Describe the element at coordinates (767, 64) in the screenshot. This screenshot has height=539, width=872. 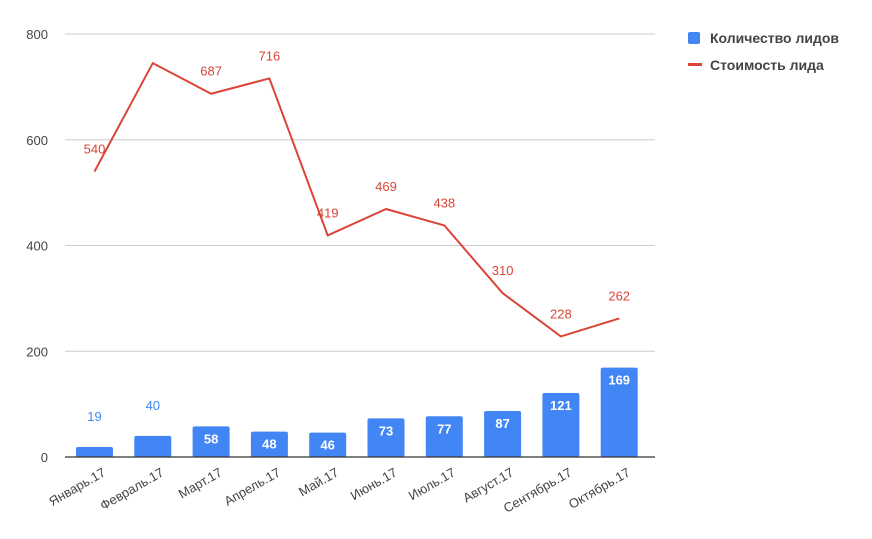
I see `legend-label-cost: Стоимость лида` at that location.